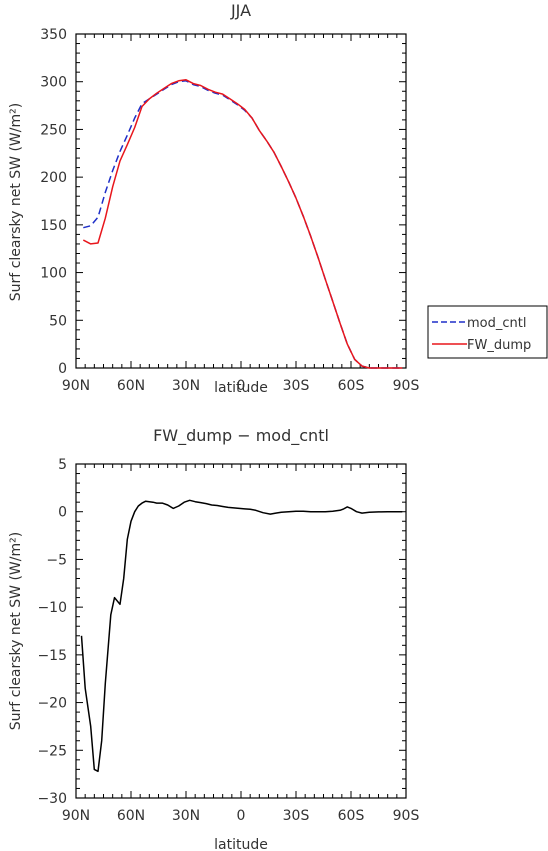 This screenshot has height=851, width=548. I want to click on y-tick-label: 200, so click(53, 178).